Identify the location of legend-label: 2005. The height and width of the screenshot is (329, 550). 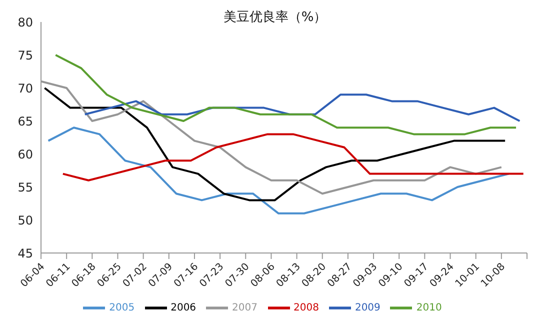
(122, 308).